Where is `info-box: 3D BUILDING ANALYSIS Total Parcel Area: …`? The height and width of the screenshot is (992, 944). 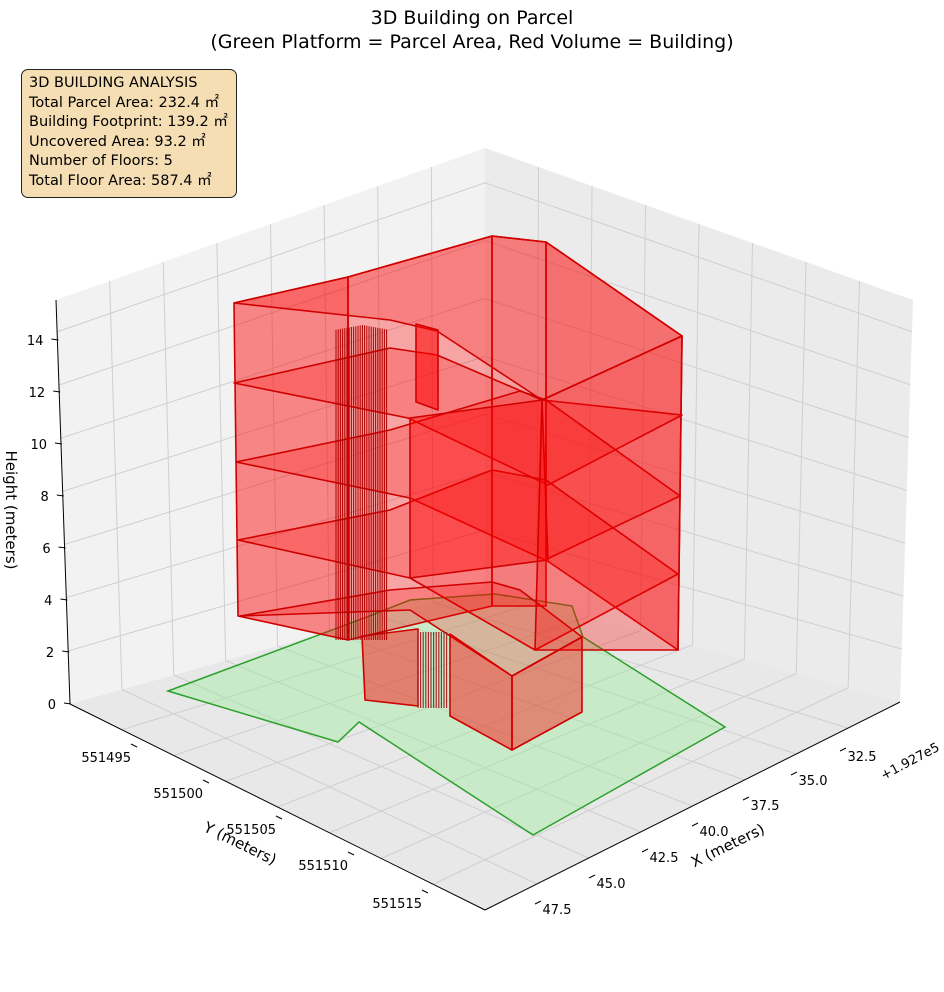
info-box: 3D BUILDING ANALYSIS Total Parcel Area: … is located at coordinates (129, 133).